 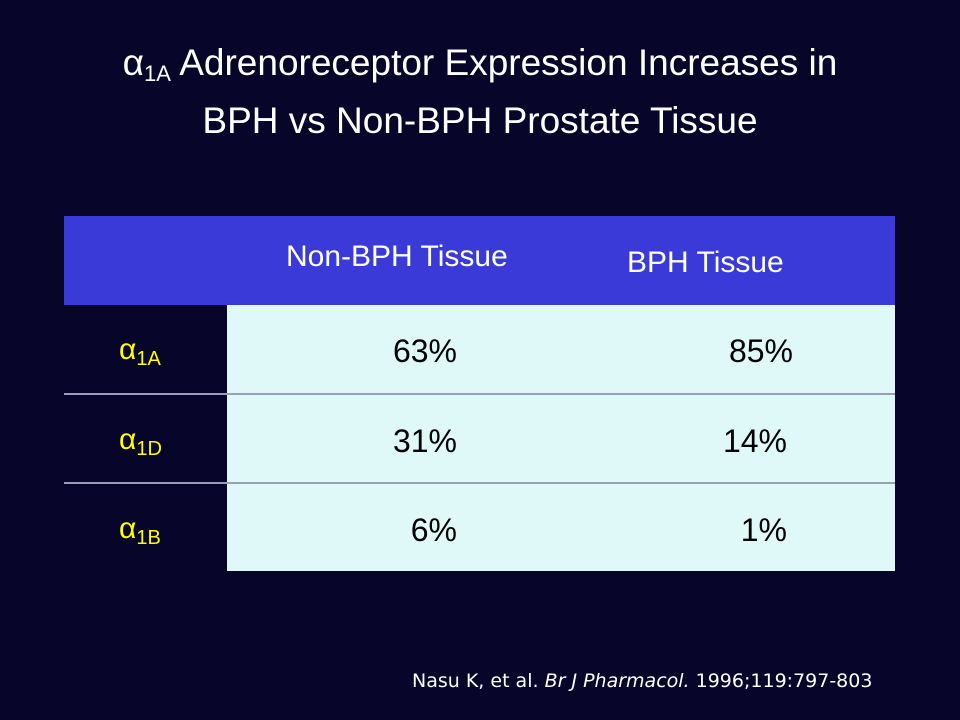 What do you see at coordinates (754, 441) in the screenshot?
I see `cell-bph-value: 14%` at bounding box center [754, 441].